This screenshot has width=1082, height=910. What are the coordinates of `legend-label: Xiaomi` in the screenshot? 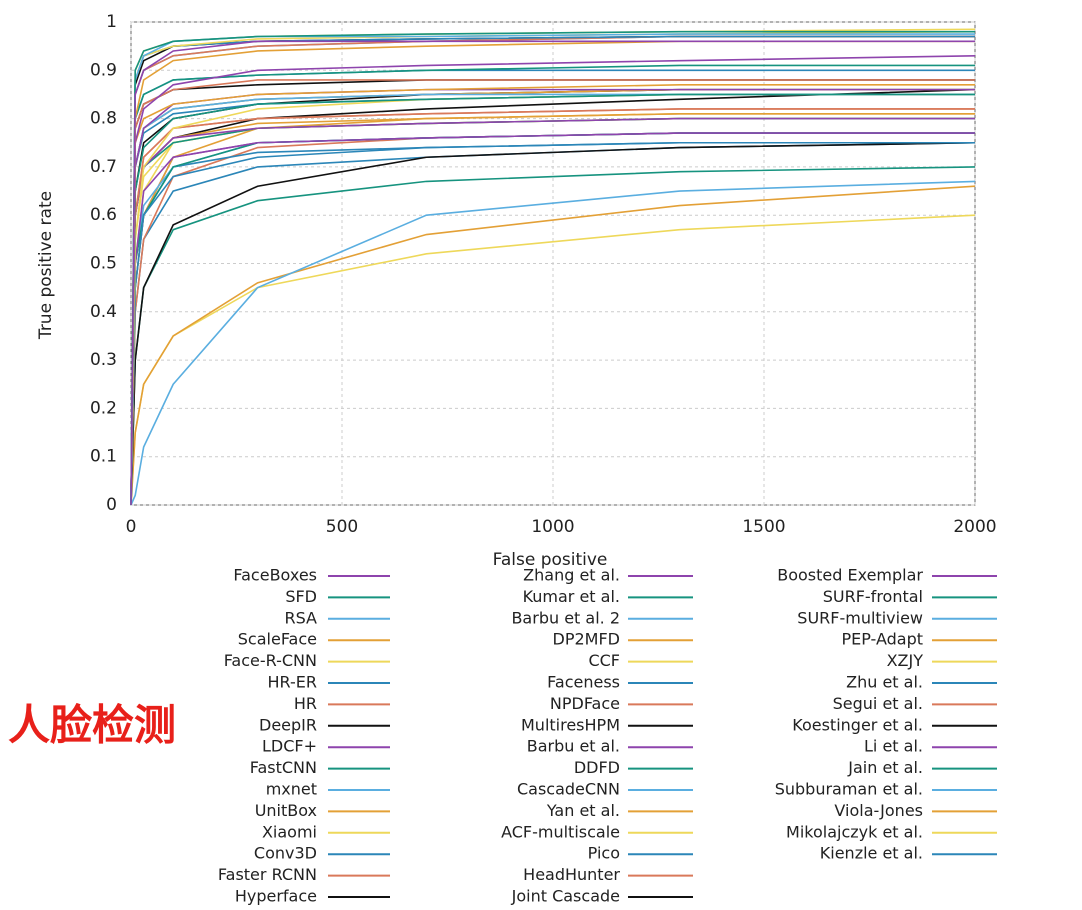 It's located at (289, 831).